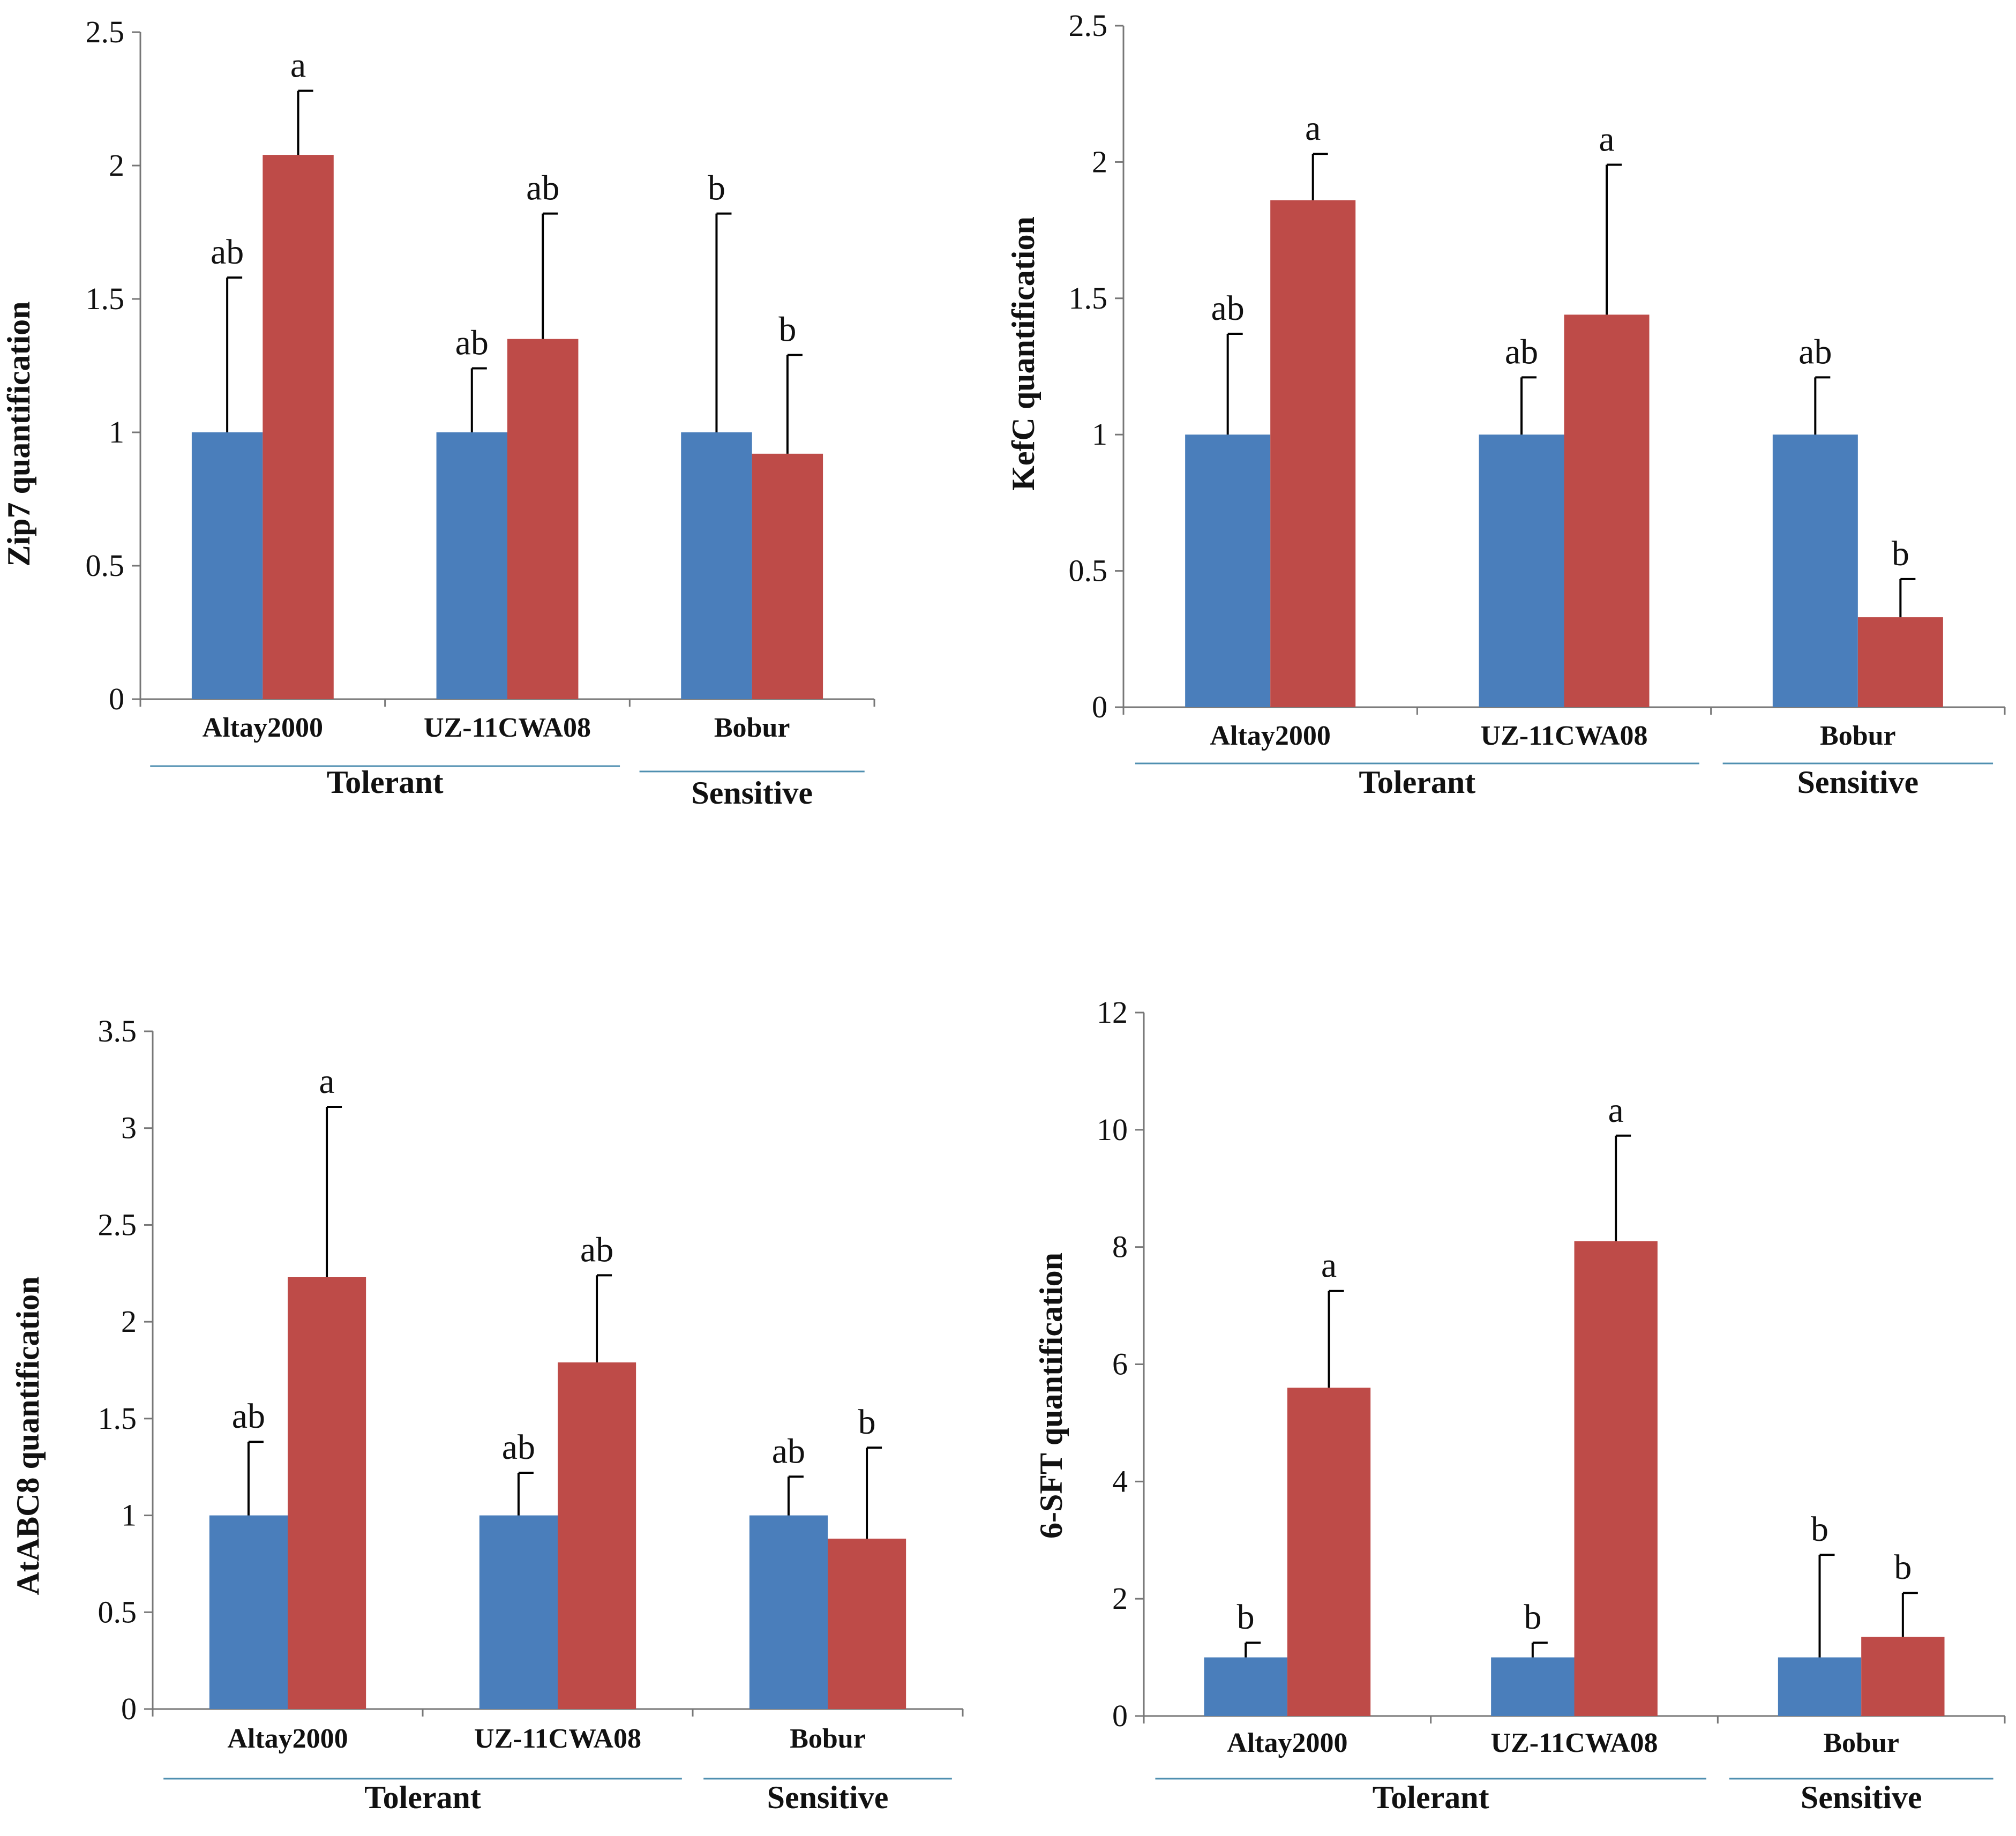 This screenshot has height=1836, width=2016. What do you see at coordinates (1112, 1013) in the screenshot?
I see `y-tick-label: 12` at bounding box center [1112, 1013].